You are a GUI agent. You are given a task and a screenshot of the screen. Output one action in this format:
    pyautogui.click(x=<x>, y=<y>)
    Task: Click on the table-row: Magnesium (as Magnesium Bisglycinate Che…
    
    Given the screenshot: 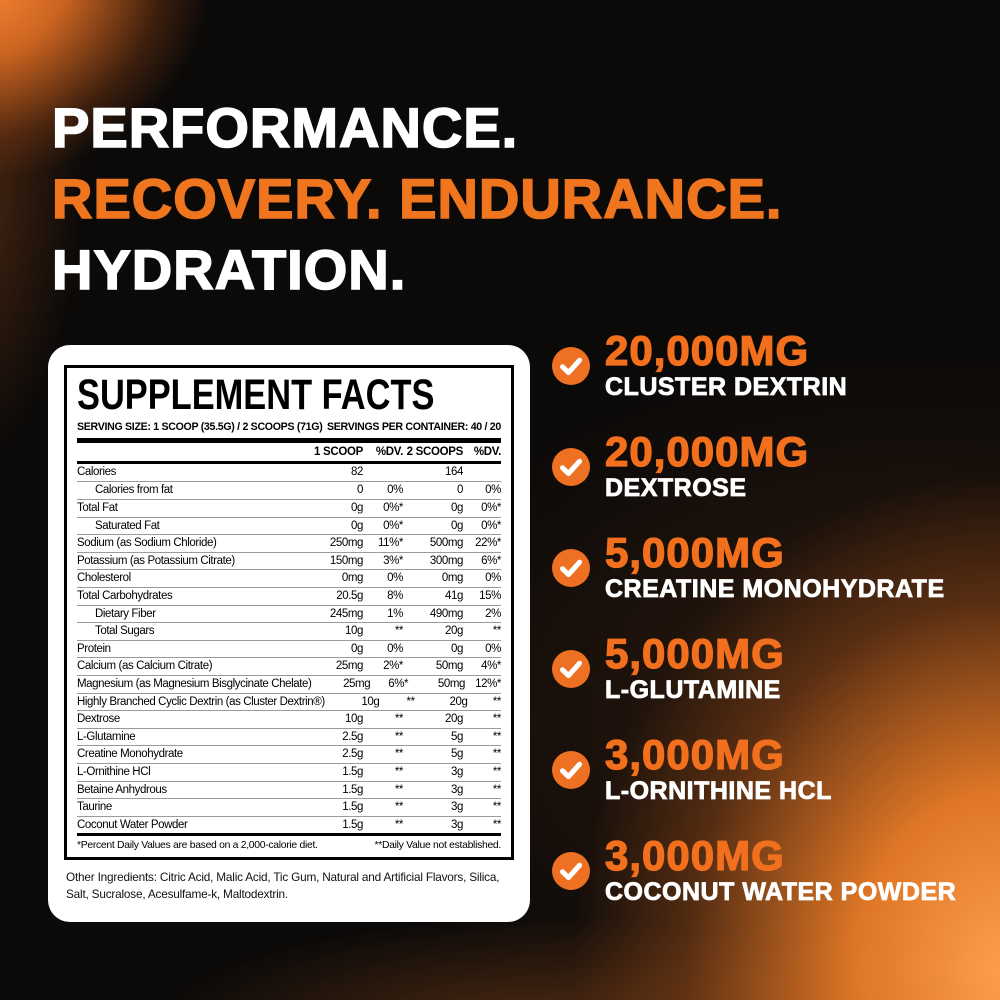 What is the action you would take?
    pyautogui.click(x=289, y=683)
    